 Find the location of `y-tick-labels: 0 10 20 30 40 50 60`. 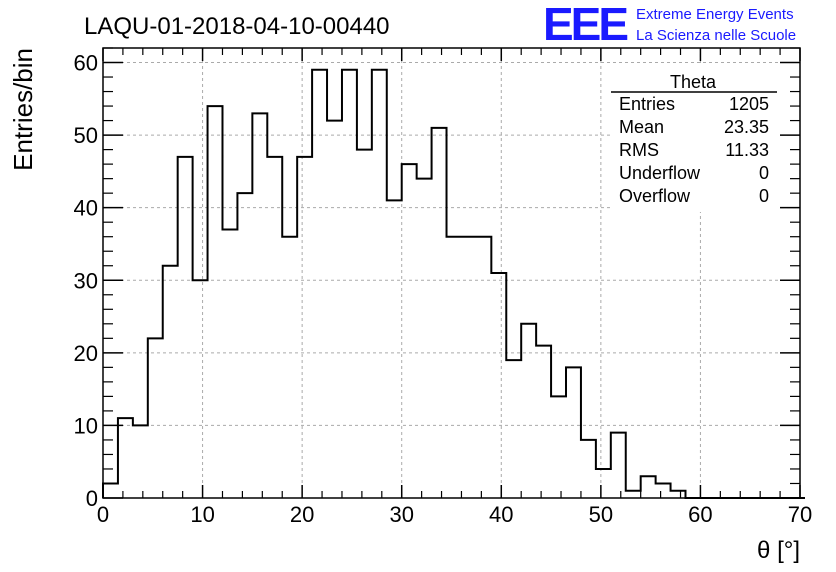

y-tick-labels: 0 10 20 30 40 50 60 is located at coordinates (86, 281).